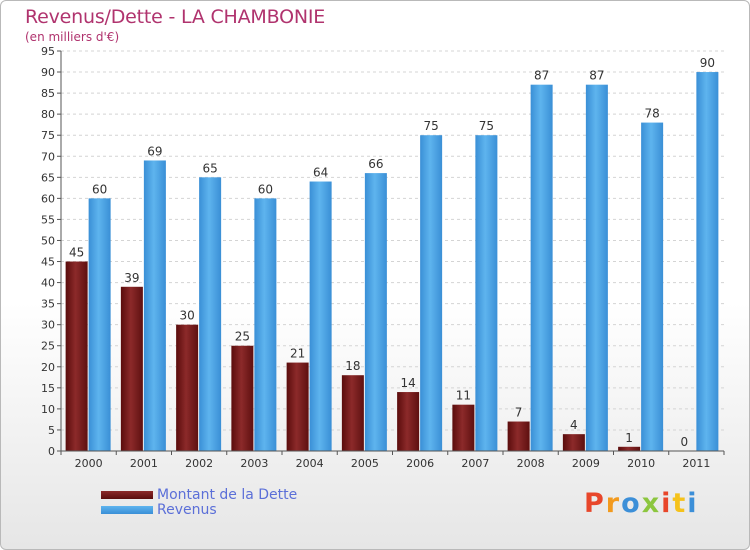 The image size is (750, 550). I want to click on data-label-revenus: 78, so click(651, 114).